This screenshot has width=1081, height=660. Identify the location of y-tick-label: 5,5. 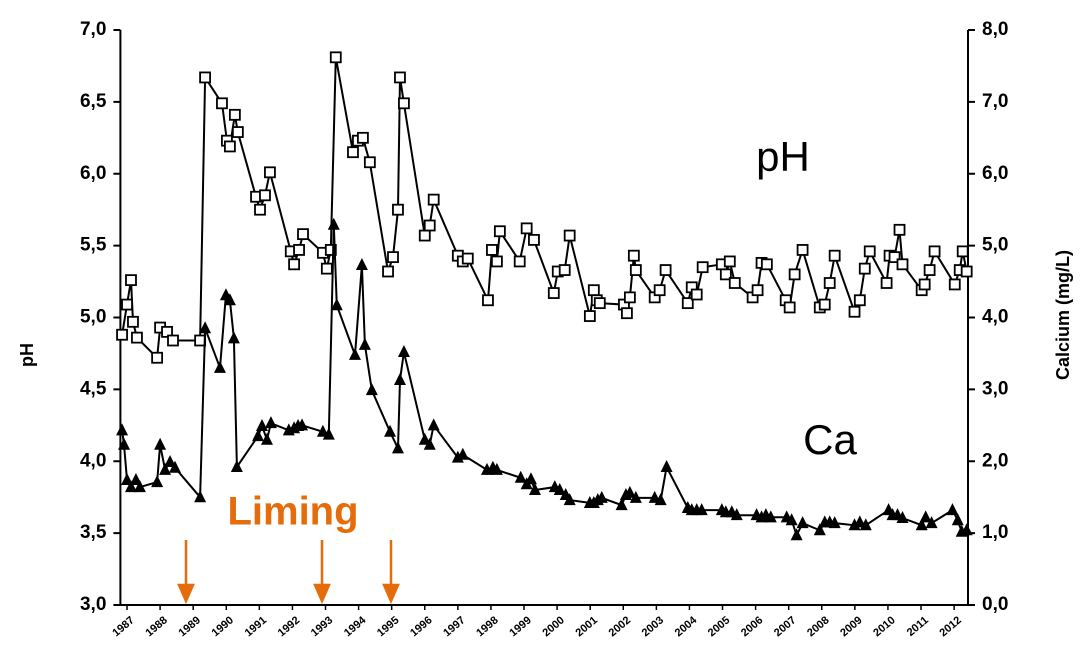
(93, 245).